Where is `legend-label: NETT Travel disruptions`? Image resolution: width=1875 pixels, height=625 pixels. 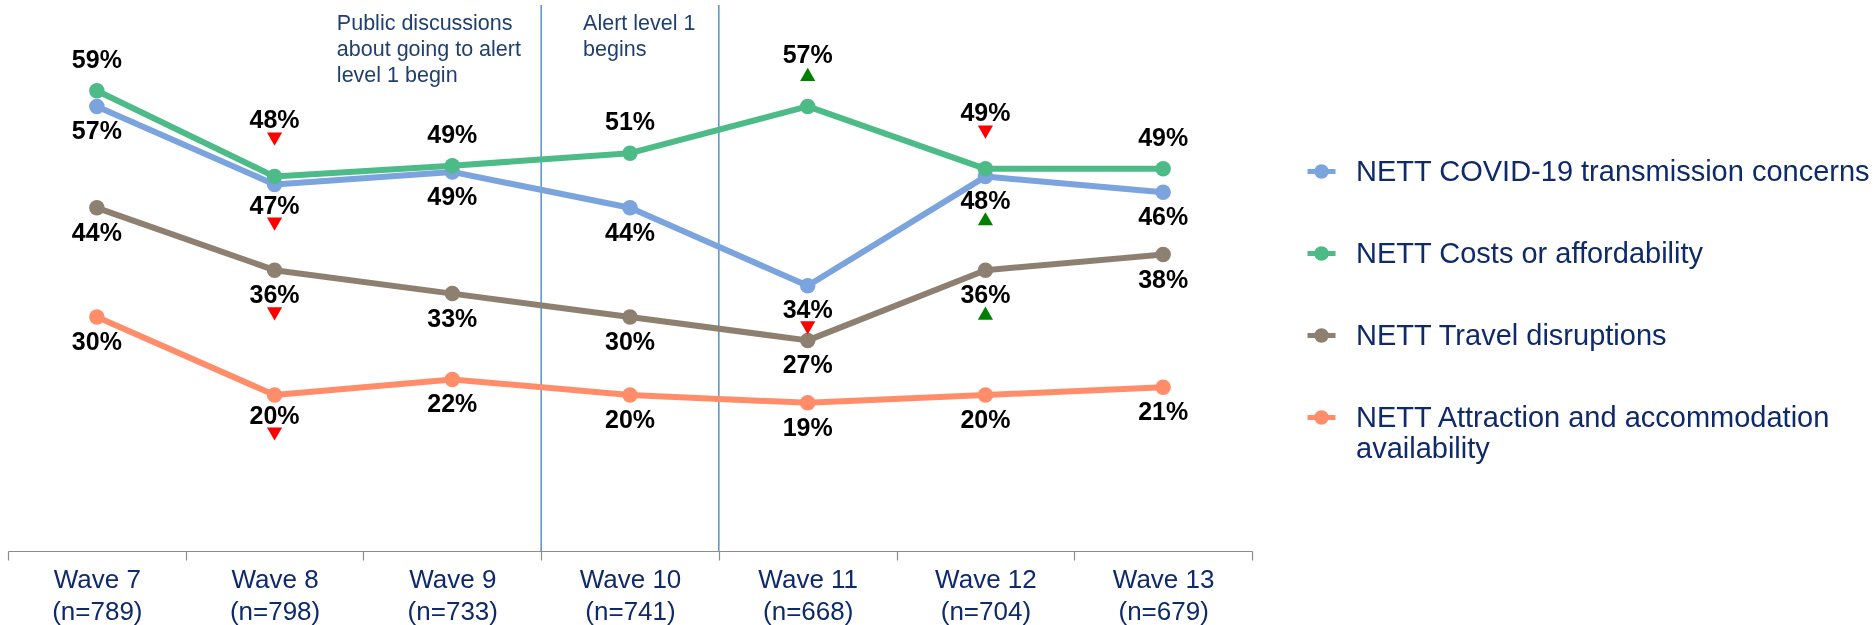 legend-label: NETT Travel disruptions is located at coordinates (1511, 334).